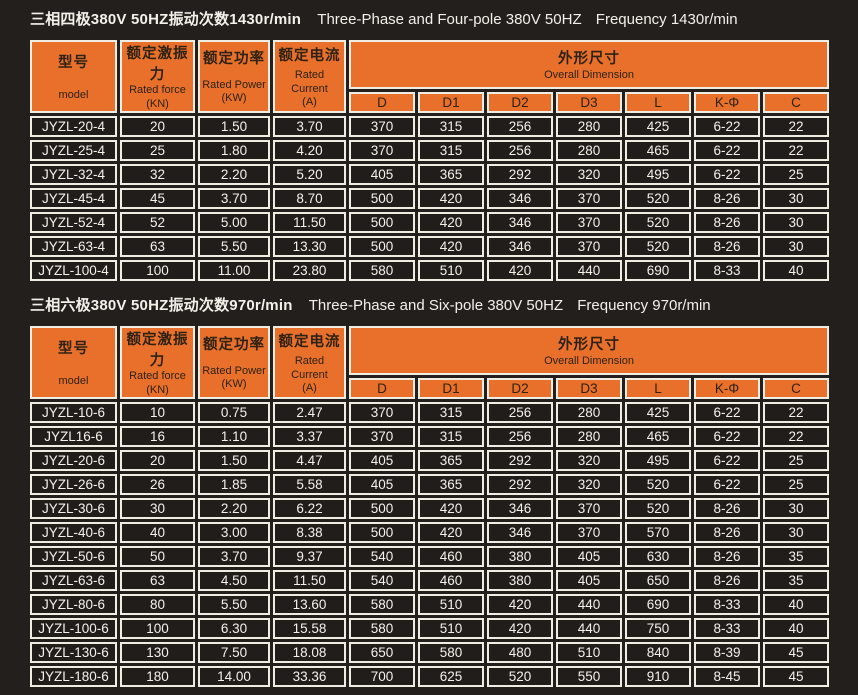 The width and height of the screenshot is (858, 695). I want to click on value-cell: 2.20, so click(234, 174).